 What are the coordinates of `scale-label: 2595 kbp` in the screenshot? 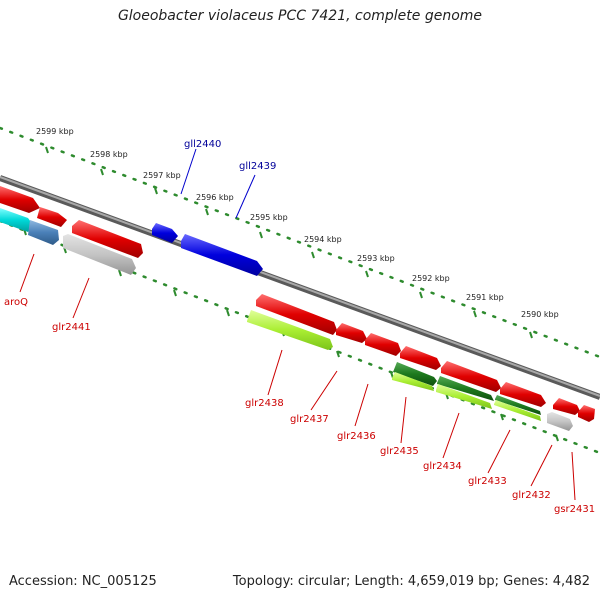 It's located at (269, 217).